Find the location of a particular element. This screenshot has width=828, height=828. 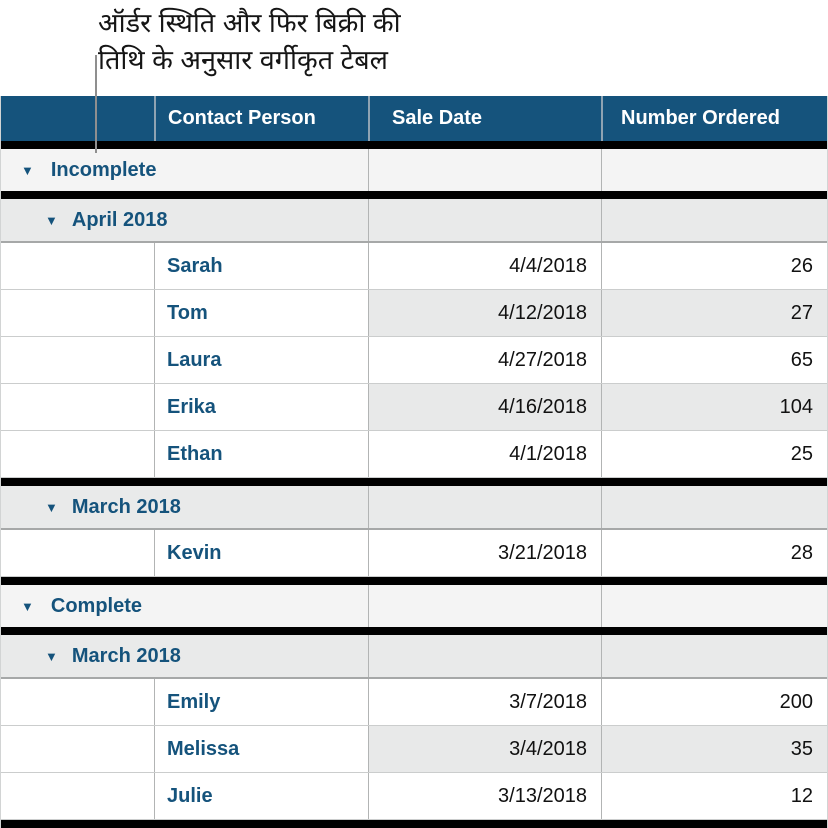

table-row: Sarah 4/4/2018 26 is located at coordinates (414, 266).